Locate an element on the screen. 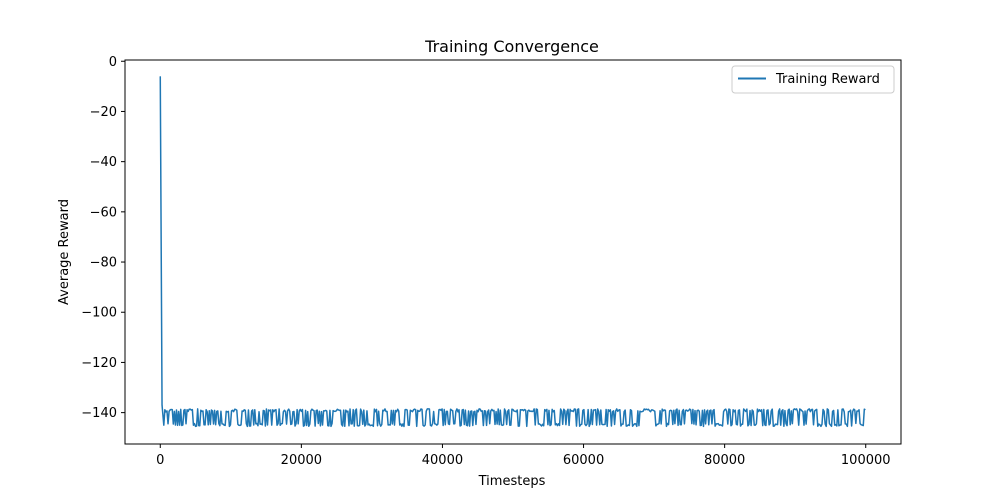 The image size is (1000, 500). legend-label: Training Reward is located at coordinates (827, 79).